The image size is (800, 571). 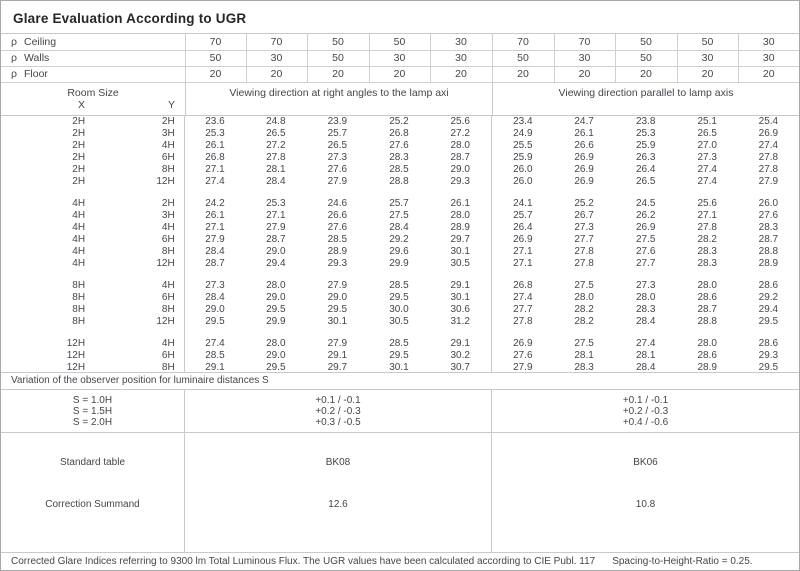 What do you see at coordinates (768, 239) in the screenshot?
I see `ugr-value-parallel: 28.7` at bounding box center [768, 239].